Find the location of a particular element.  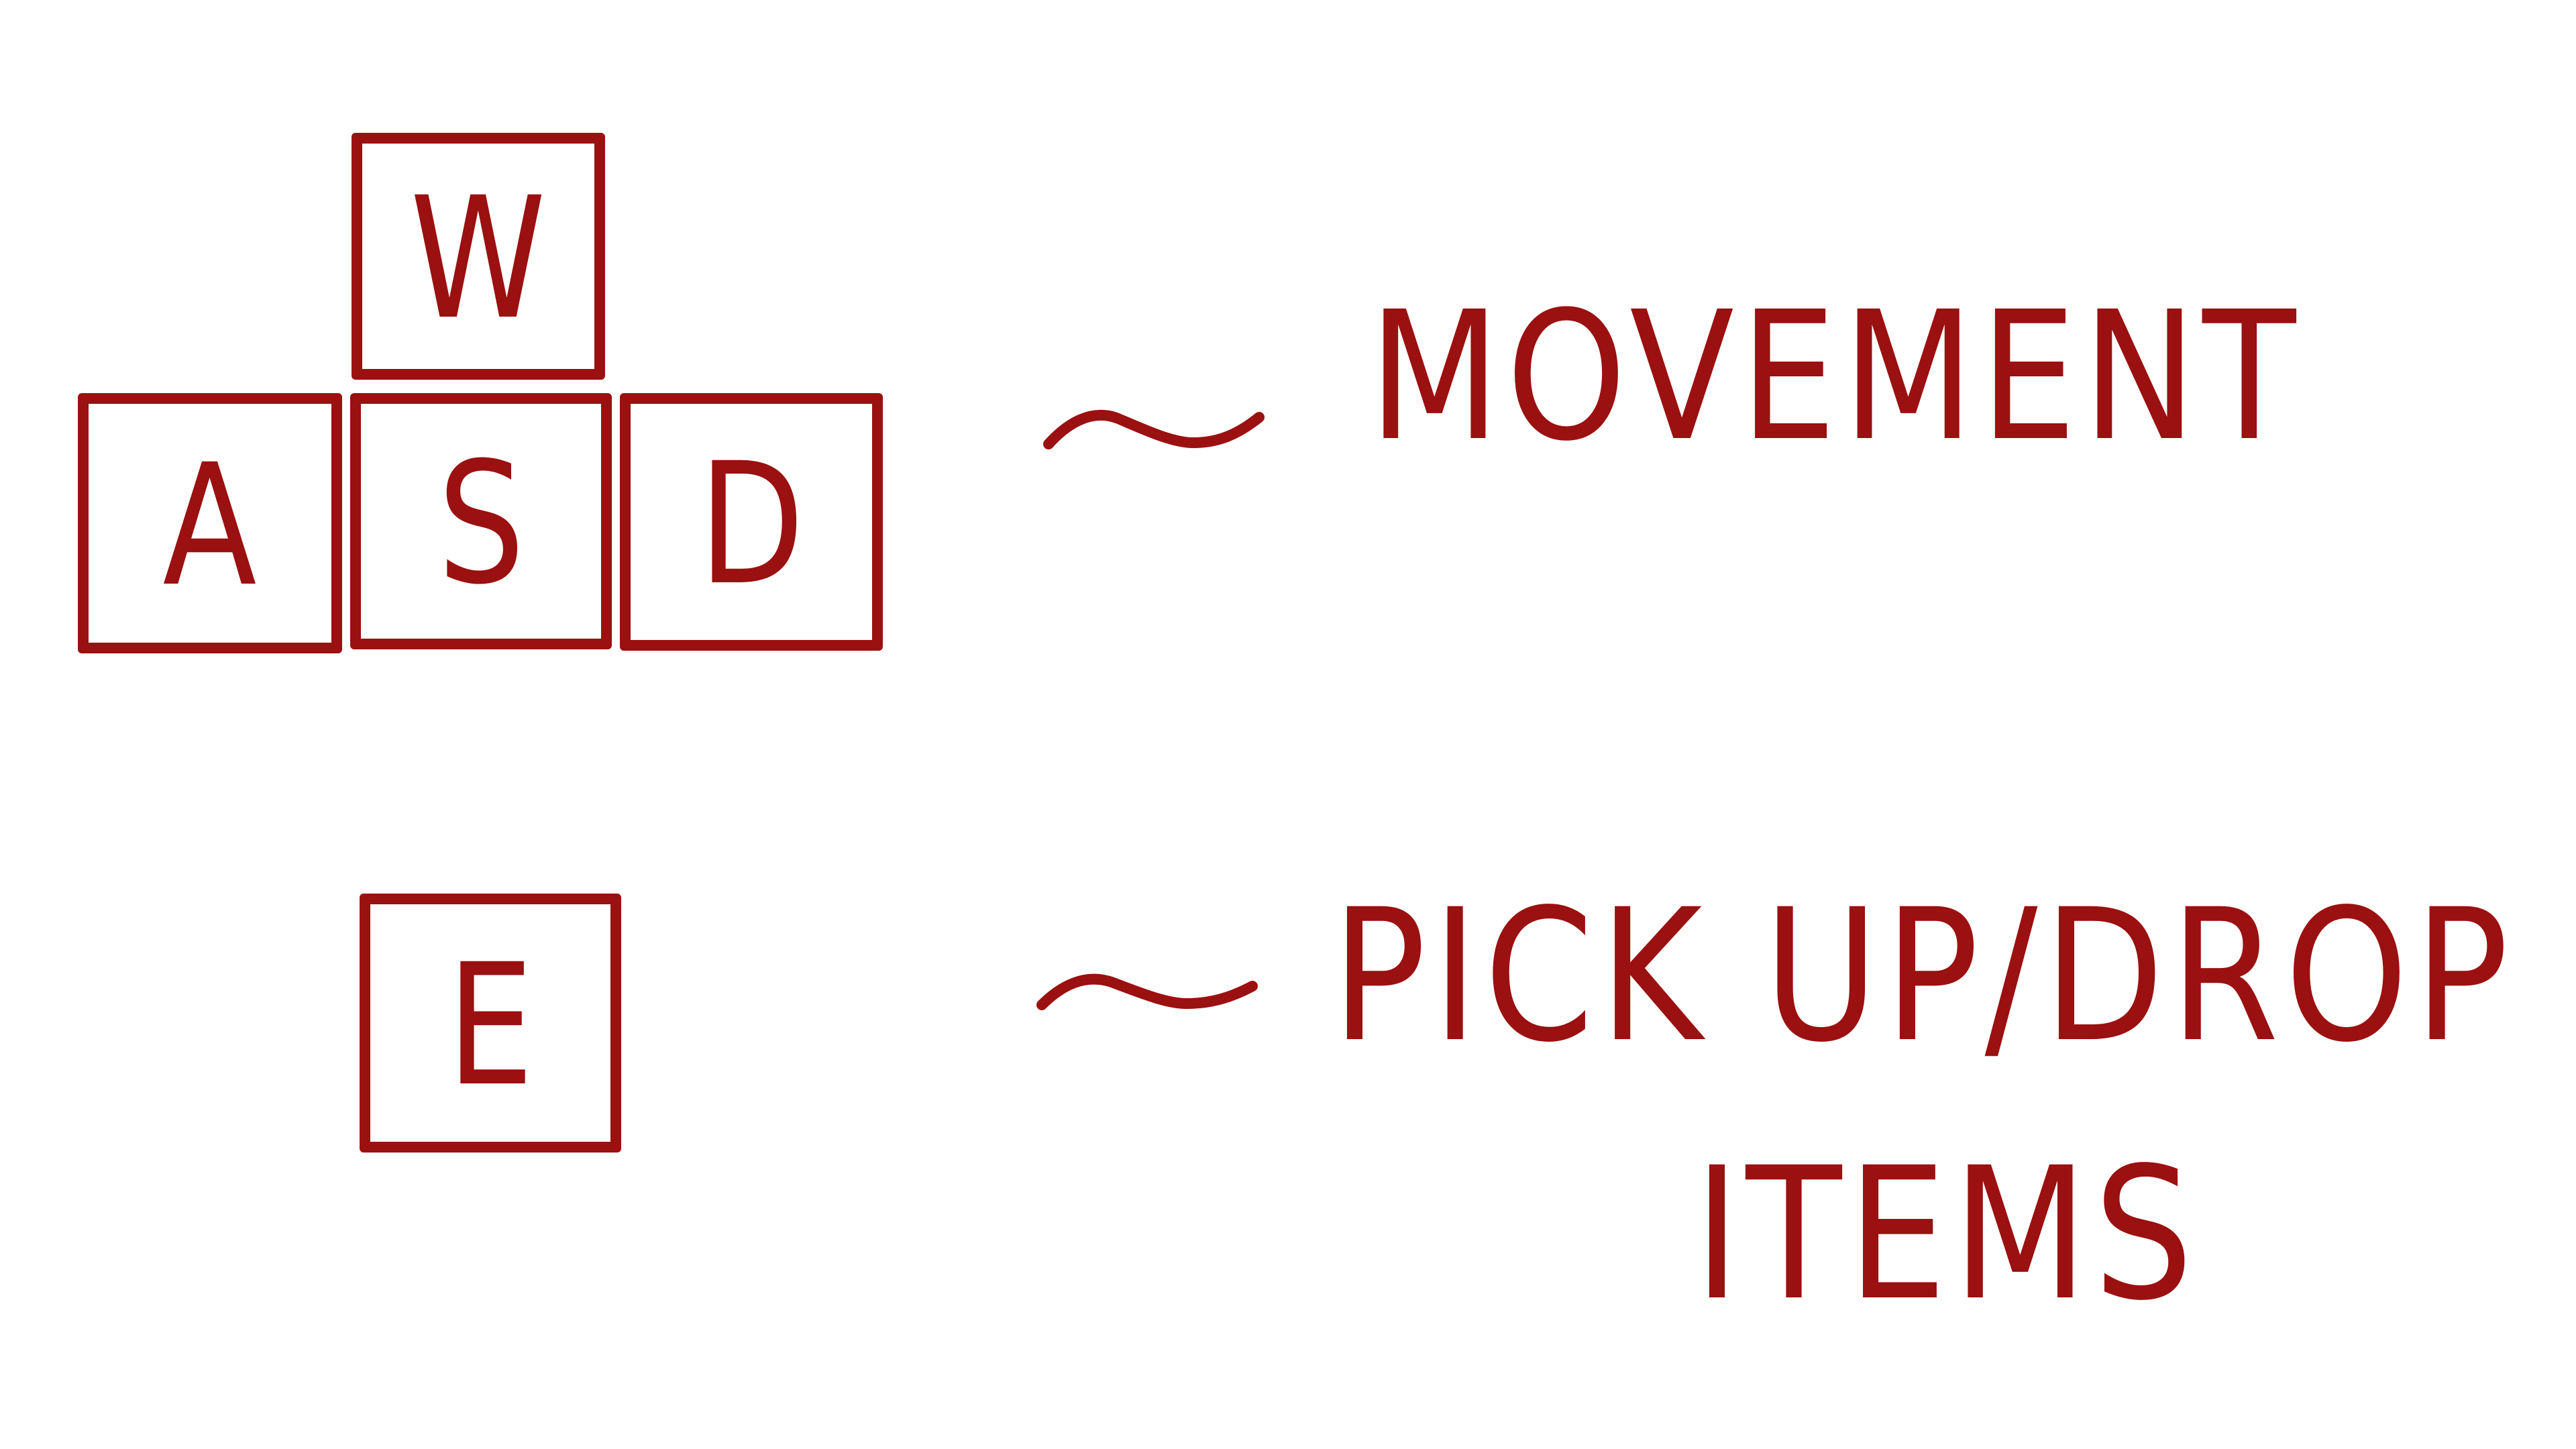

key-w: W is located at coordinates (478, 256).